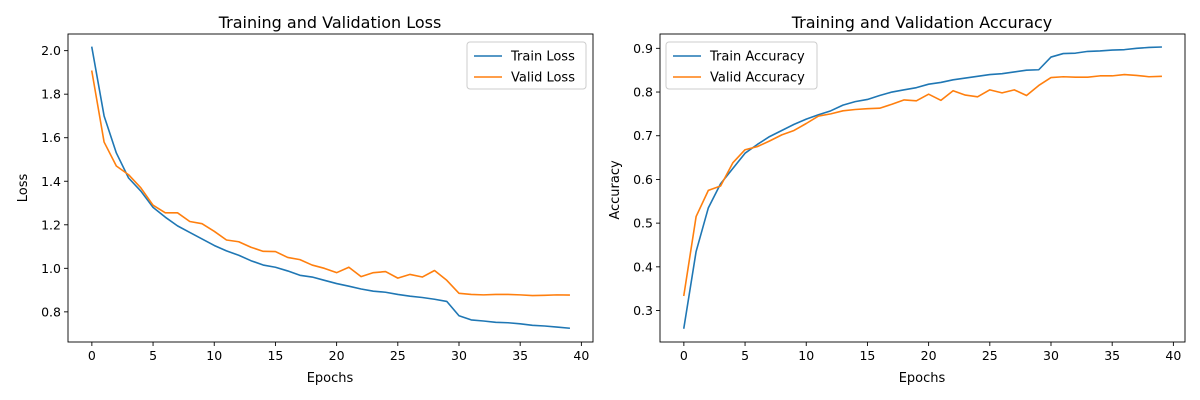 The image size is (1200, 400). Describe the element at coordinates (1173, 355) in the screenshot. I see `accuracy-x-tick-label: 40` at that location.